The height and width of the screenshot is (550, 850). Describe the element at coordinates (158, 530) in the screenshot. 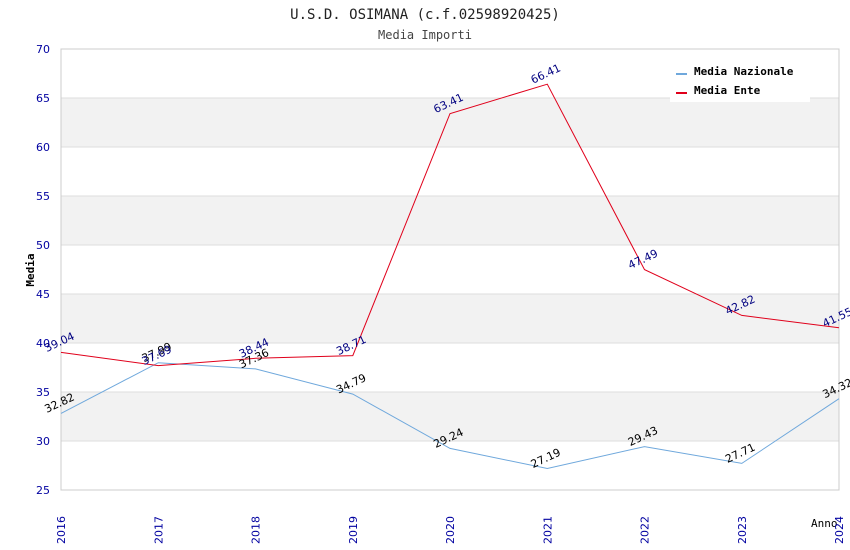

I see `x-tick-label: 2017` at that location.